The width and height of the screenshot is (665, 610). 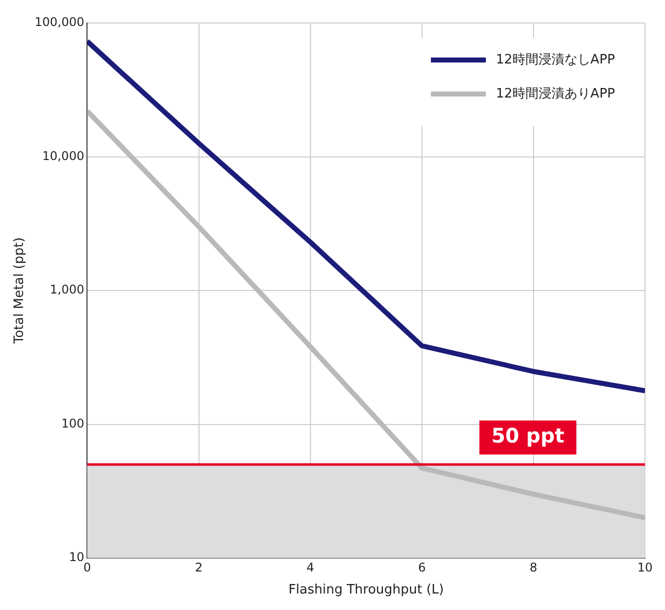 What do you see at coordinates (67, 289) in the screenshot?
I see `y-tick-label: 1,000` at bounding box center [67, 289].